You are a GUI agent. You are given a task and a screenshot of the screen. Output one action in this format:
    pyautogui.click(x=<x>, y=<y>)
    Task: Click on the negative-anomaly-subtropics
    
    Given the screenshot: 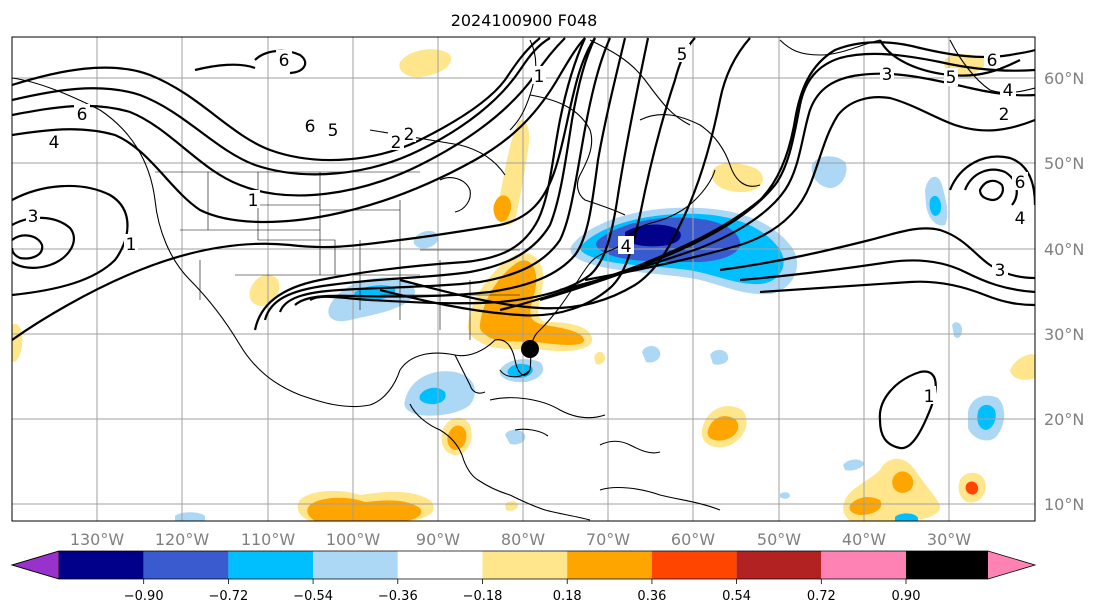 What is the action you would take?
    pyautogui.click(x=853, y=465)
    